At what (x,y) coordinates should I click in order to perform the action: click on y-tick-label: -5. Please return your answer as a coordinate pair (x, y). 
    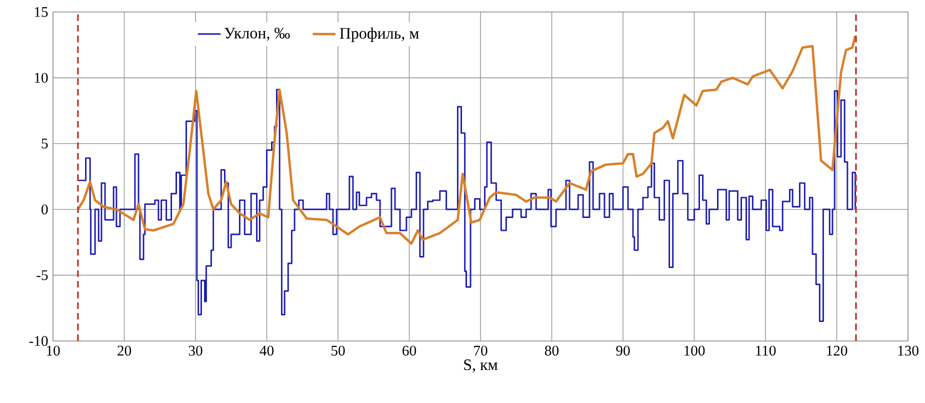
    Looking at the image, I should click on (42, 275).